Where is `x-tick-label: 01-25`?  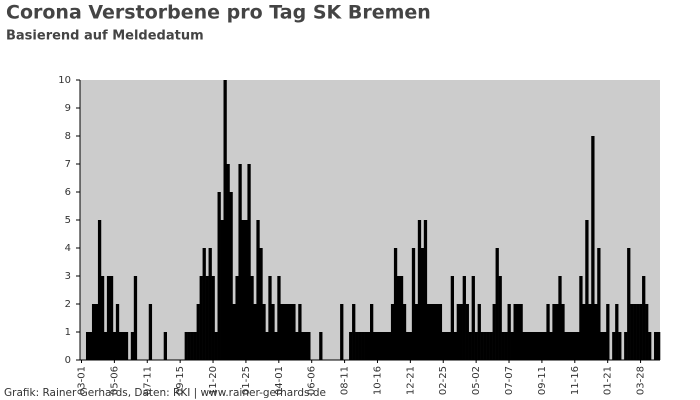 x-tick-label: 01-25 is located at coordinates (246, 380).